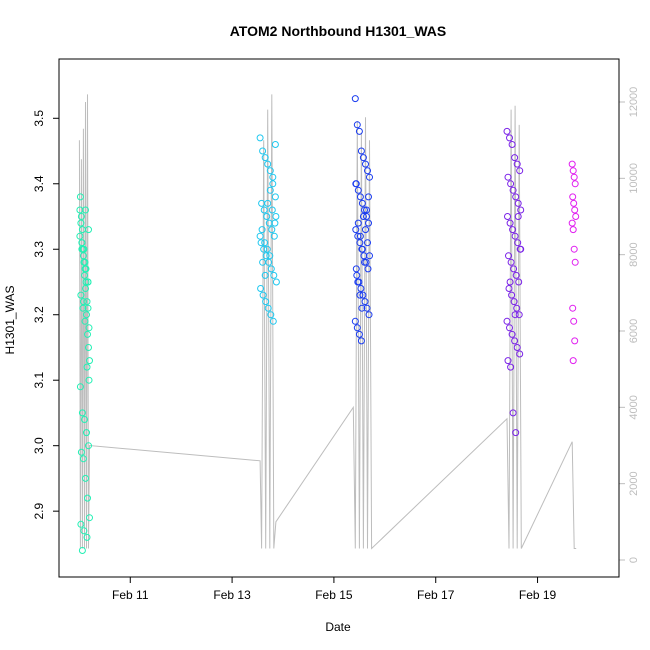 This screenshot has height=650, width=650. I want to click on y-tick-label: 3.1, so click(39, 380).